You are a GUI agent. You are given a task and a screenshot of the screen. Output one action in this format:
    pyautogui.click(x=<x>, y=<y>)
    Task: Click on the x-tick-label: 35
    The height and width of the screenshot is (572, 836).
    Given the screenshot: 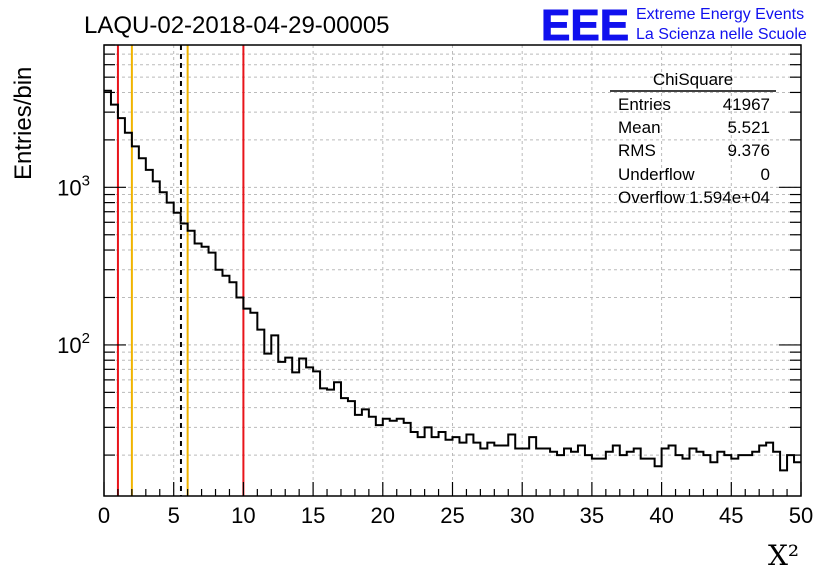 What is the action you would take?
    pyautogui.click(x=592, y=515)
    